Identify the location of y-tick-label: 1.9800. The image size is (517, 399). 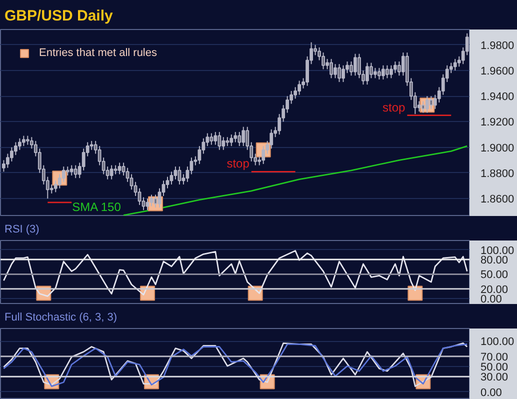
(497, 46).